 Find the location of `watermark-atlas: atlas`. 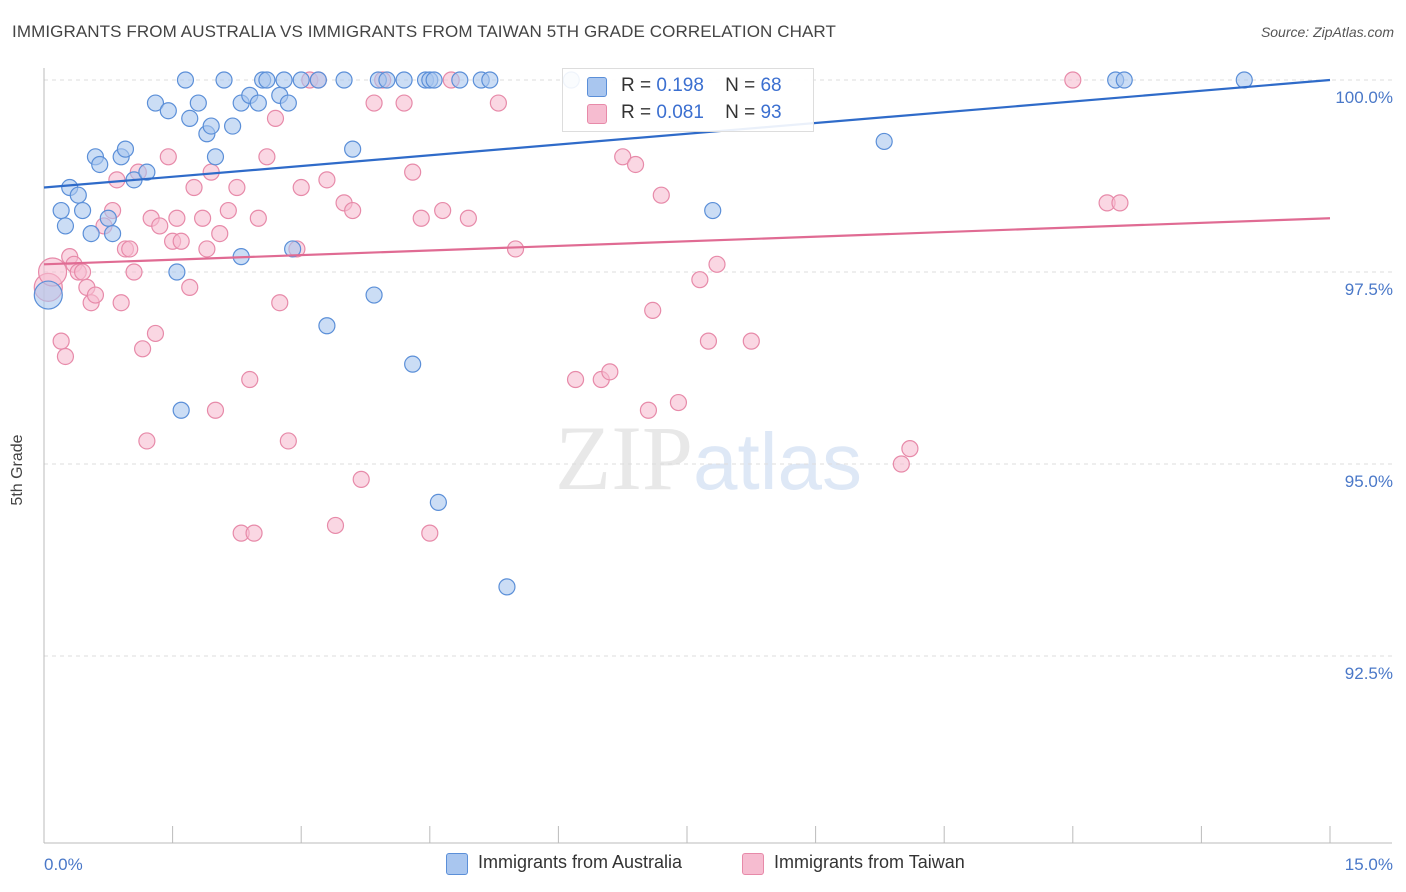

watermark-atlas: atlas is located at coordinates (777, 461).